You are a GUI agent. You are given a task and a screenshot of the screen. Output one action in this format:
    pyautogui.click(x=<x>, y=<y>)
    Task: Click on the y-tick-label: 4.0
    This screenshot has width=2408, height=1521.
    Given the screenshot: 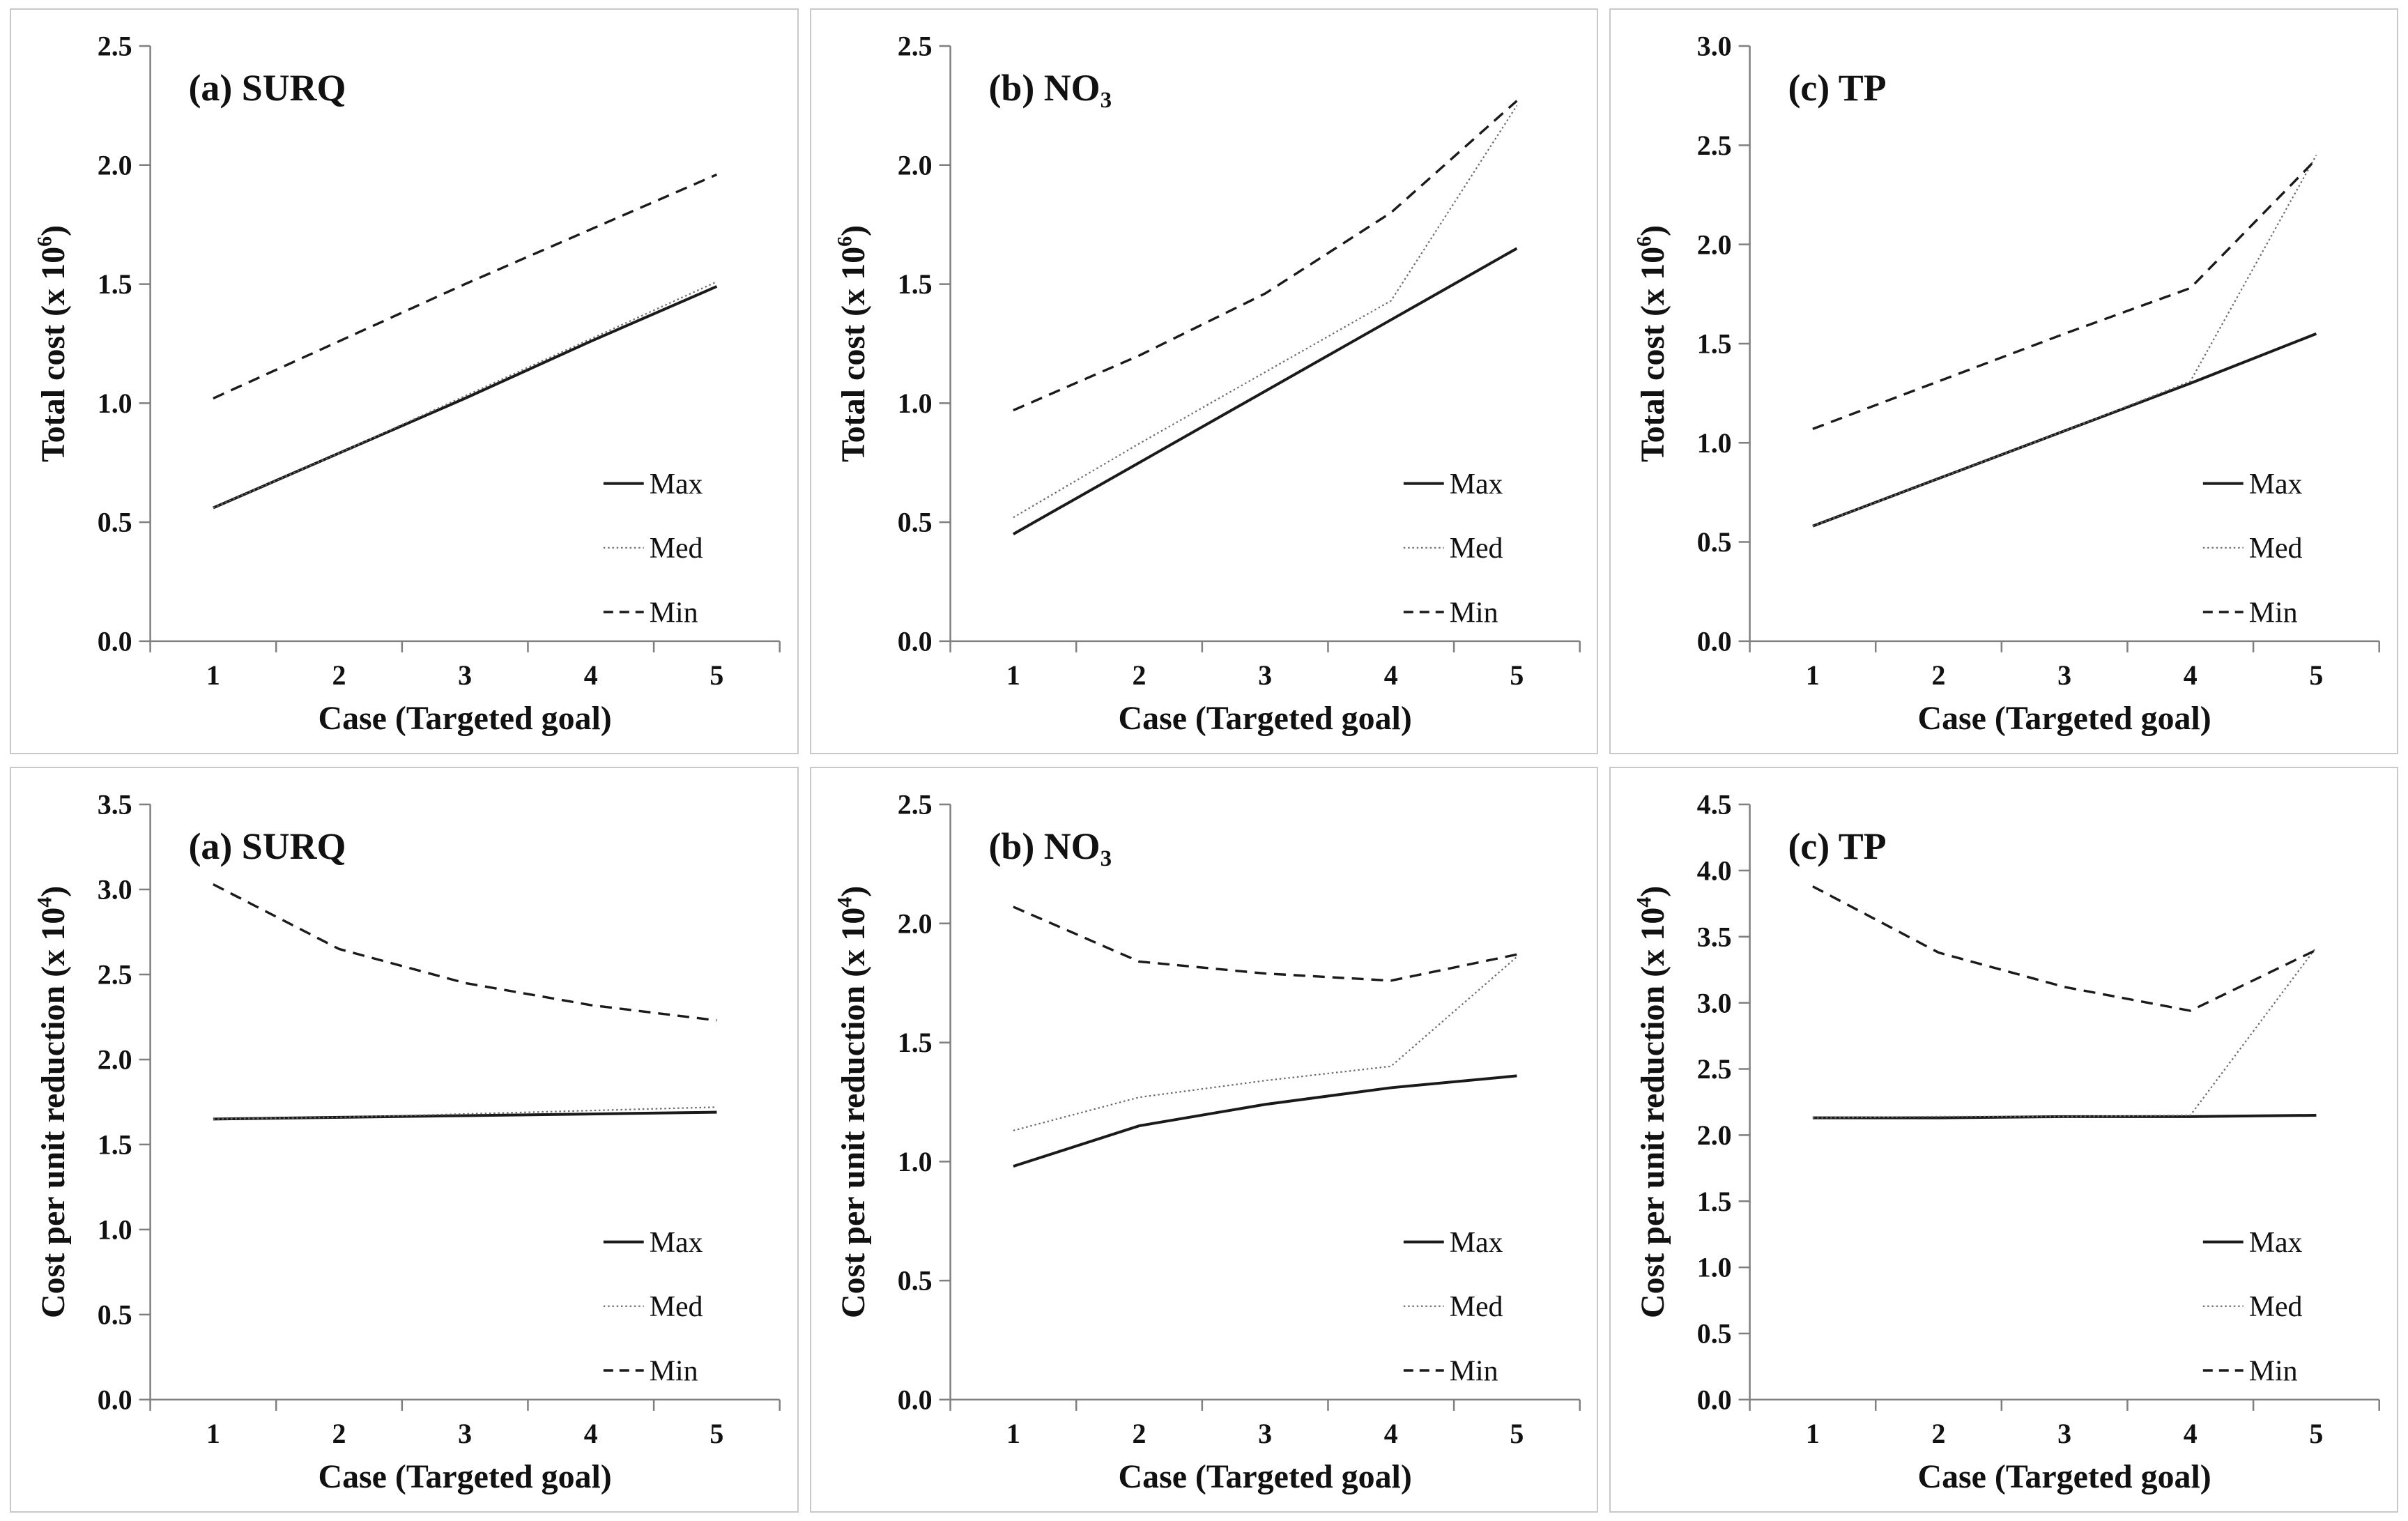 What is the action you would take?
    pyautogui.click(x=1714, y=870)
    